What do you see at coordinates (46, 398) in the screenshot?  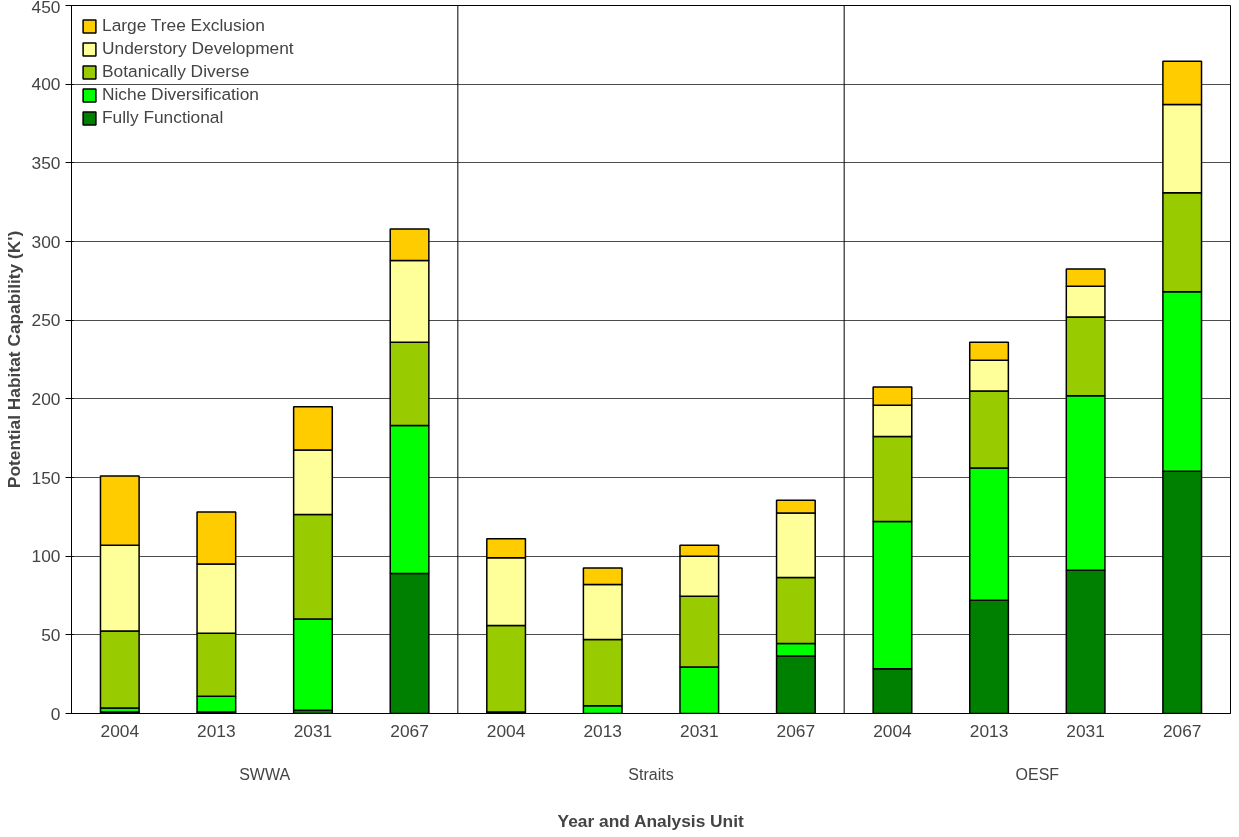 I see `y-tick-label: 200` at bounding box center [46, 398].